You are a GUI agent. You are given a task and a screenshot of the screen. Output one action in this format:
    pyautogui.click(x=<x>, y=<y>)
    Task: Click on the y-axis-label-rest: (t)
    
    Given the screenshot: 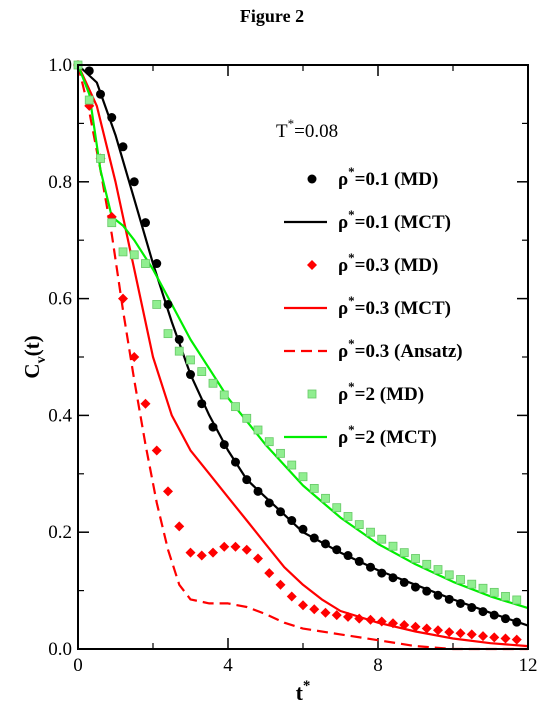 What is the action you would take?
    pyautogui.click(x=32, y=345)
    